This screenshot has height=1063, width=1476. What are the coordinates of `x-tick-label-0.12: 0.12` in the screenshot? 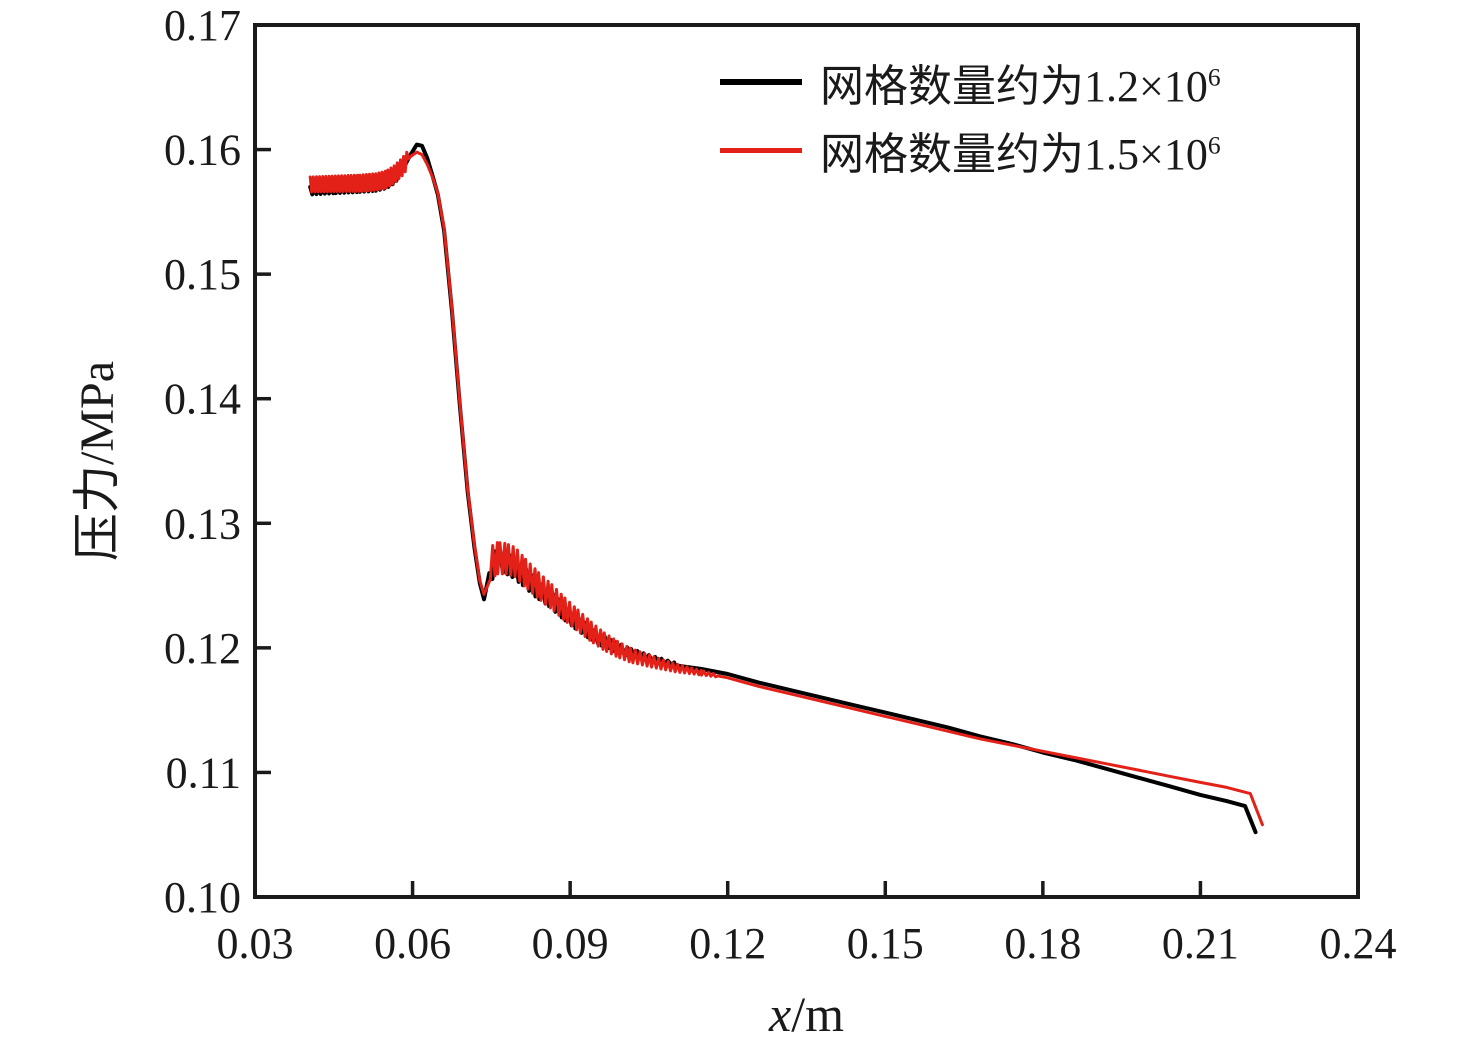 It's located at (727, 943).